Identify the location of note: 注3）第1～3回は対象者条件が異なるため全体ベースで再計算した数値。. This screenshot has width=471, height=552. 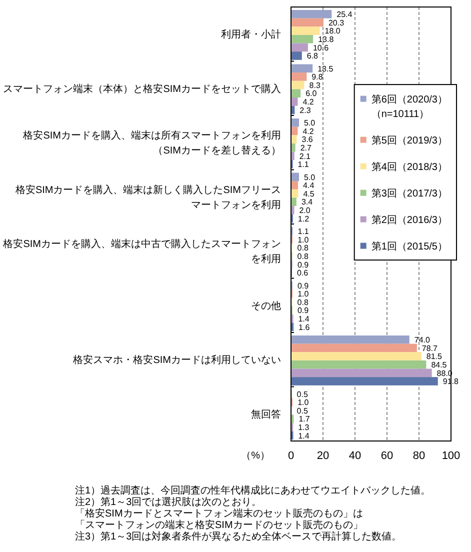
(238, 537).